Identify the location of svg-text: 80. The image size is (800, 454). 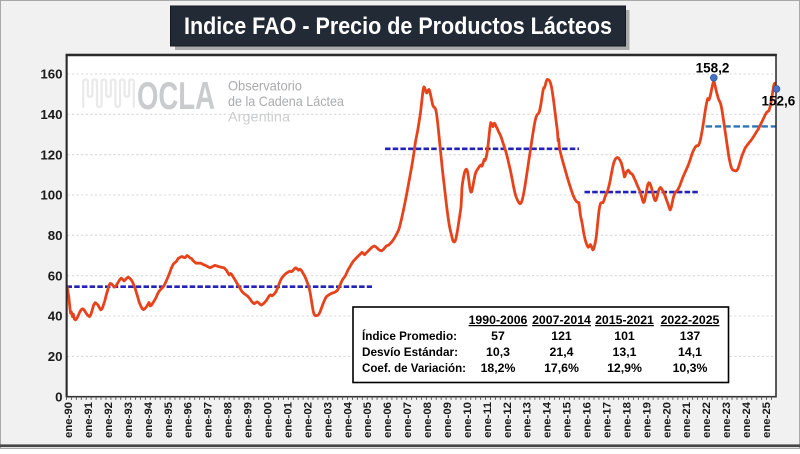
(55, 235).